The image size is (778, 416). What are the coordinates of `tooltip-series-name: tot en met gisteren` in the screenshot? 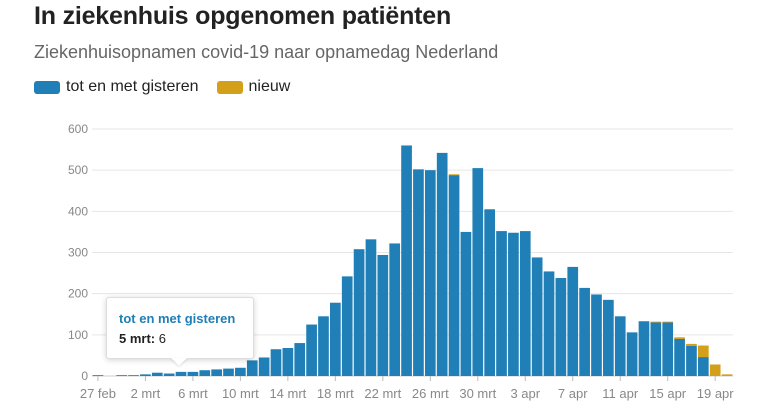 It's located at (177, 318).